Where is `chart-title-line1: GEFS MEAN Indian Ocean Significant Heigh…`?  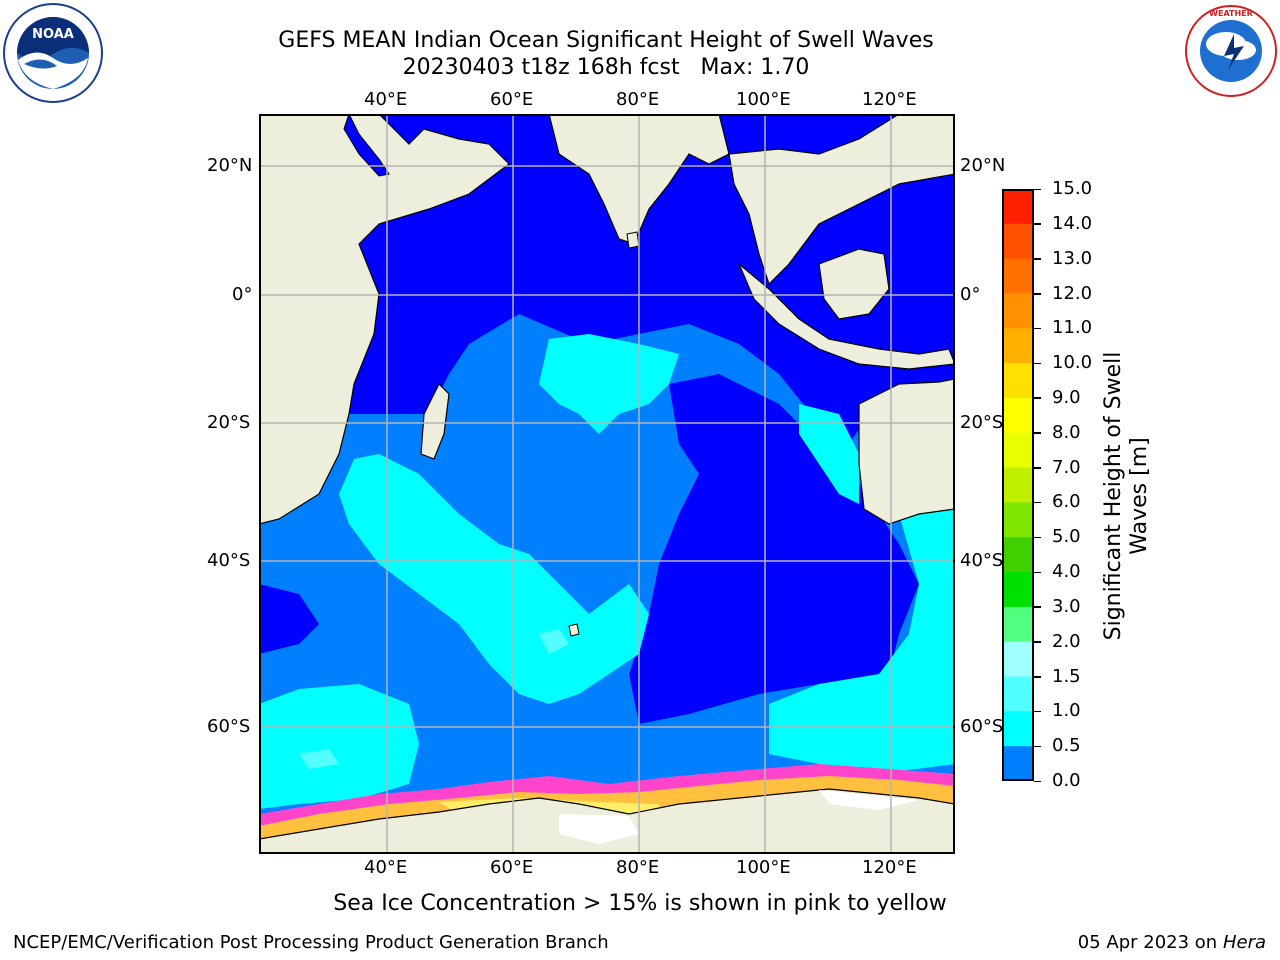 chart-title-line1: GEFS MEAN Indian Ocean Significant Heigh… is located at coordinates (606, 40).